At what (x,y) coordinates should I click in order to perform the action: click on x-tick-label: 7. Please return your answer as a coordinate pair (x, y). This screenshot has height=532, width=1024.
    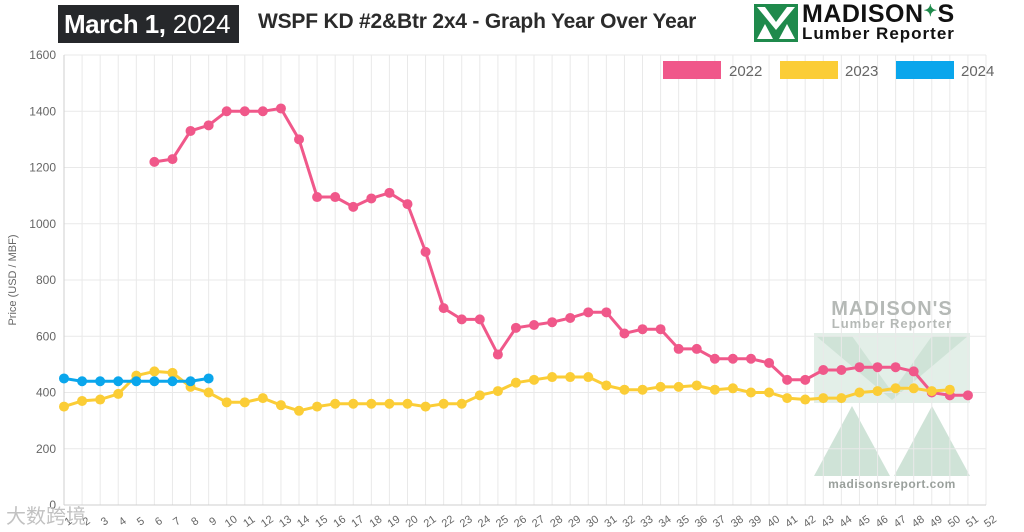
    Looking at the image, I should click on (177, 521).